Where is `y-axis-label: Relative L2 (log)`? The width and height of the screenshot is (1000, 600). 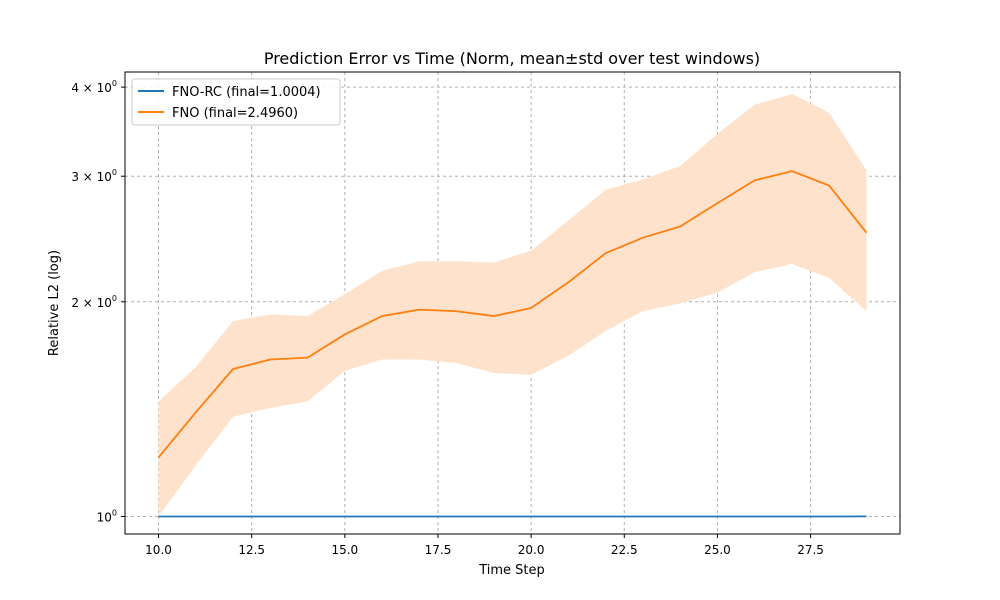
y-axis-label: Relative L2 (log) is located at coordinates (54, 303).